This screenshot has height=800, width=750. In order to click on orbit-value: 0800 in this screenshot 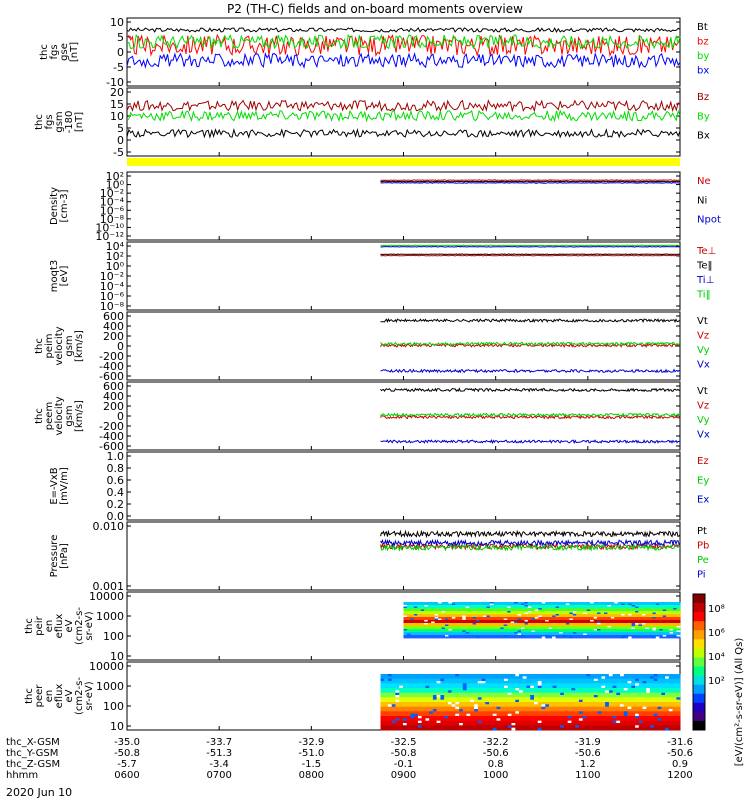, I will do `click(311, 775)`.